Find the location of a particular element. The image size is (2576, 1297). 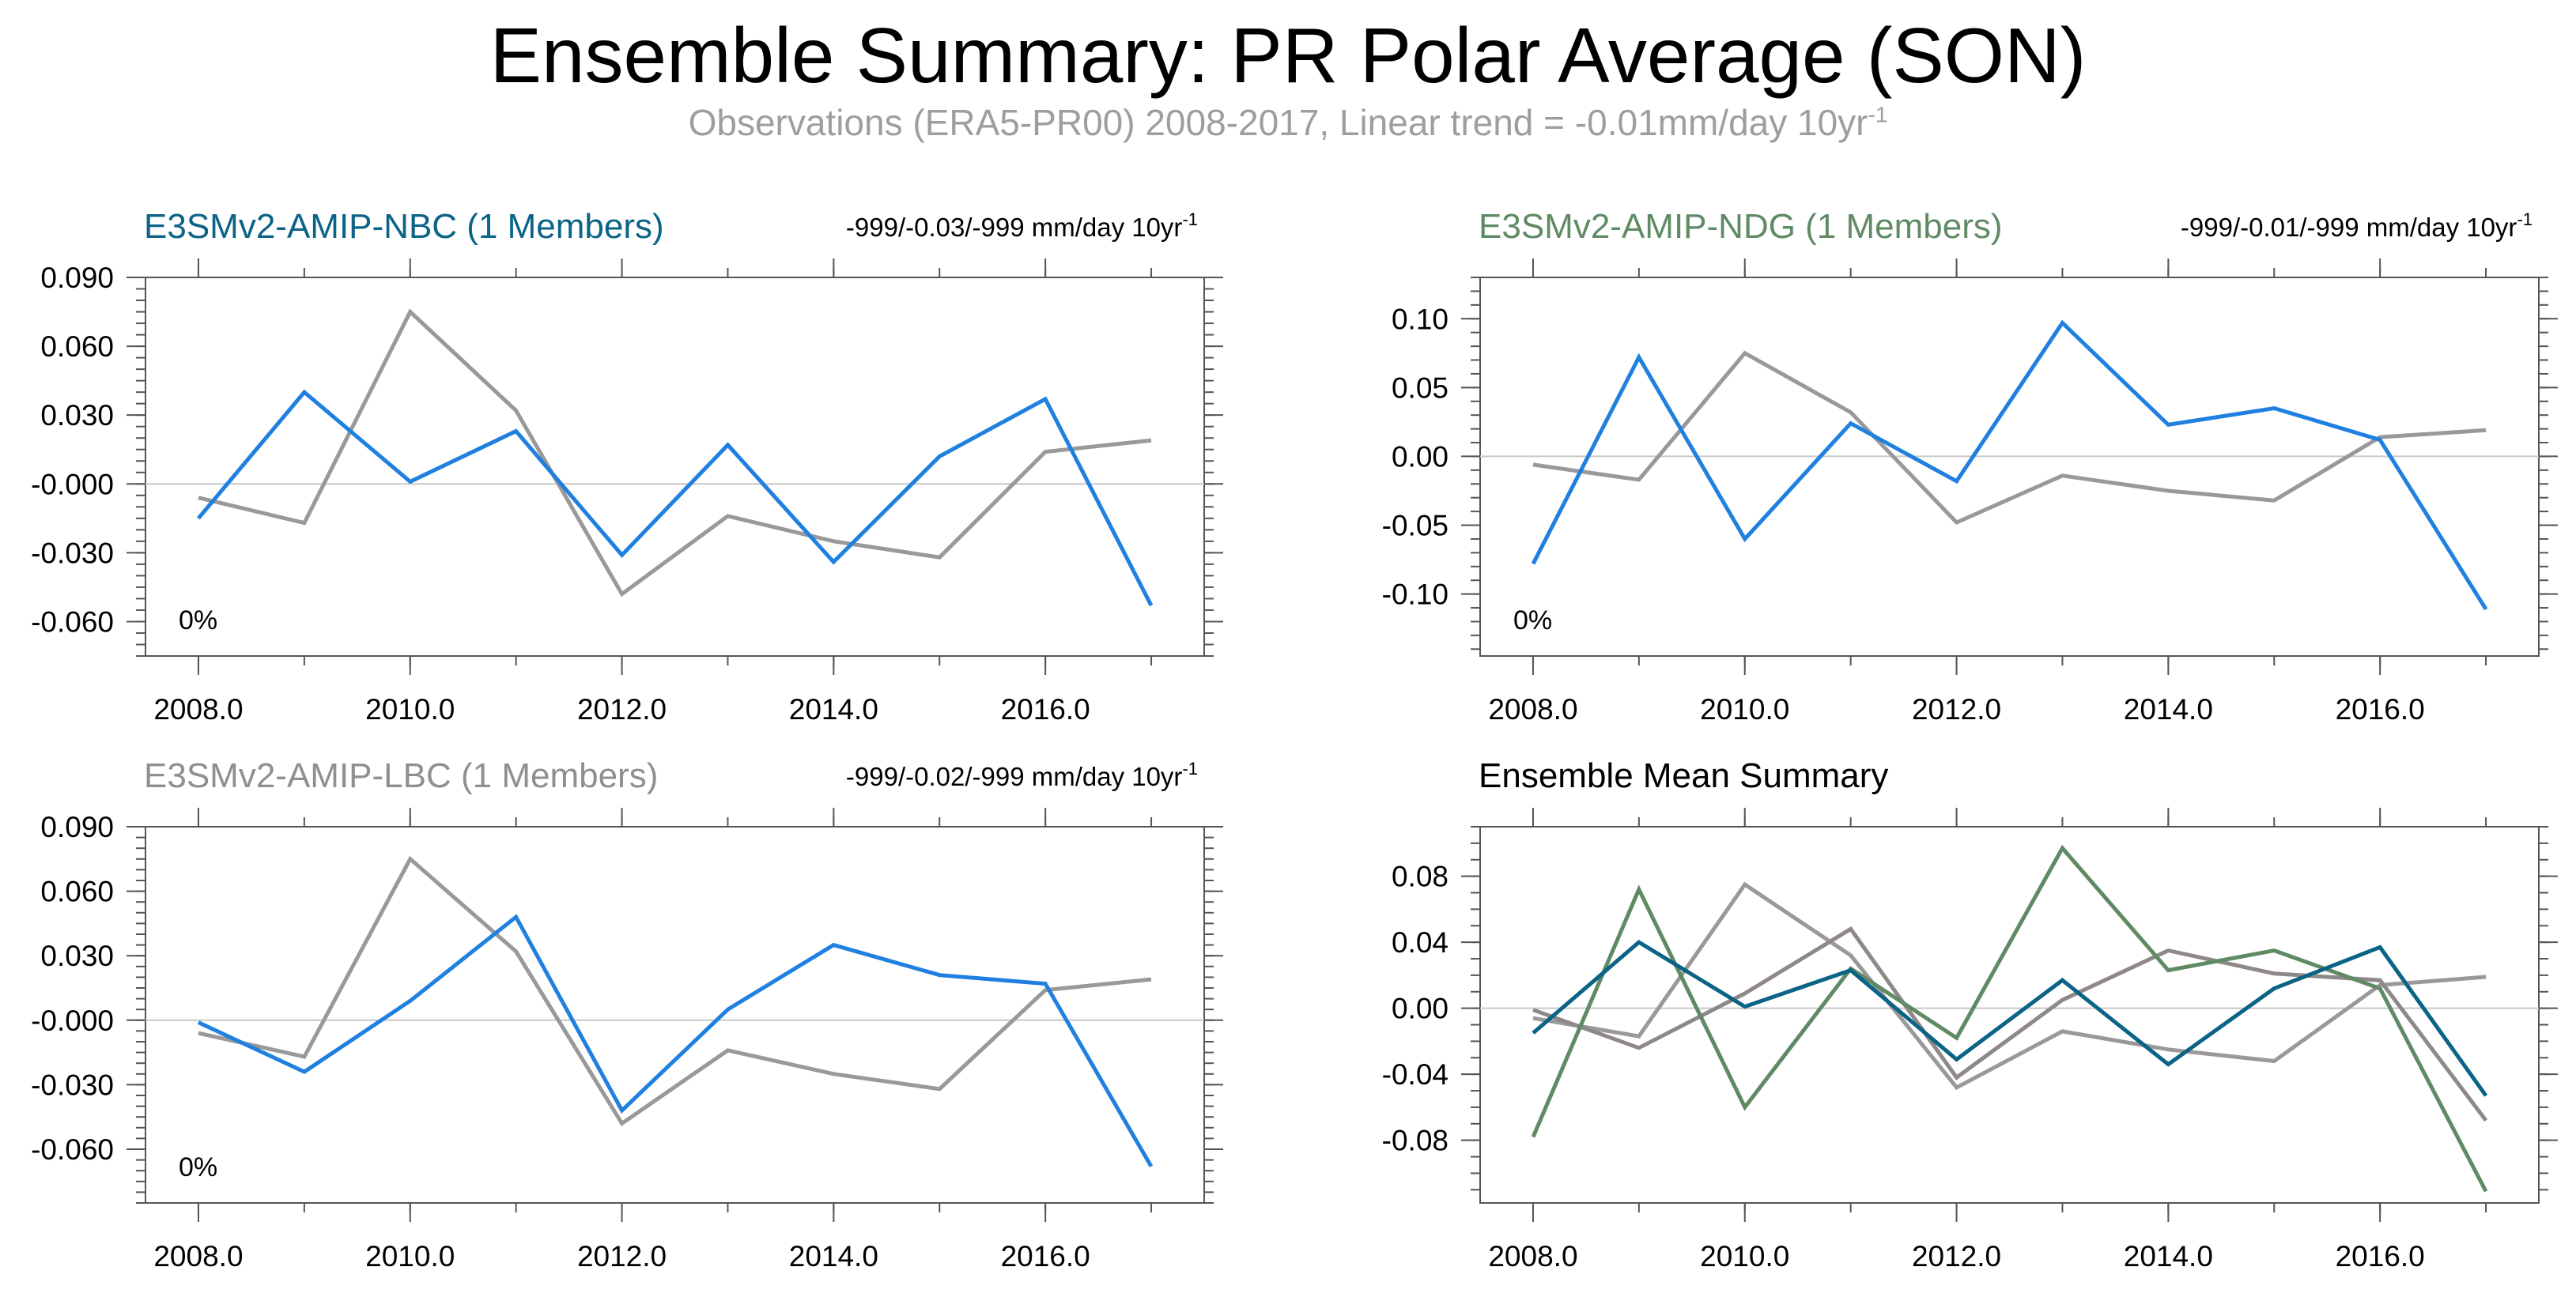

y-tick-label: 0.05 is located at coordinates (1420, 387).